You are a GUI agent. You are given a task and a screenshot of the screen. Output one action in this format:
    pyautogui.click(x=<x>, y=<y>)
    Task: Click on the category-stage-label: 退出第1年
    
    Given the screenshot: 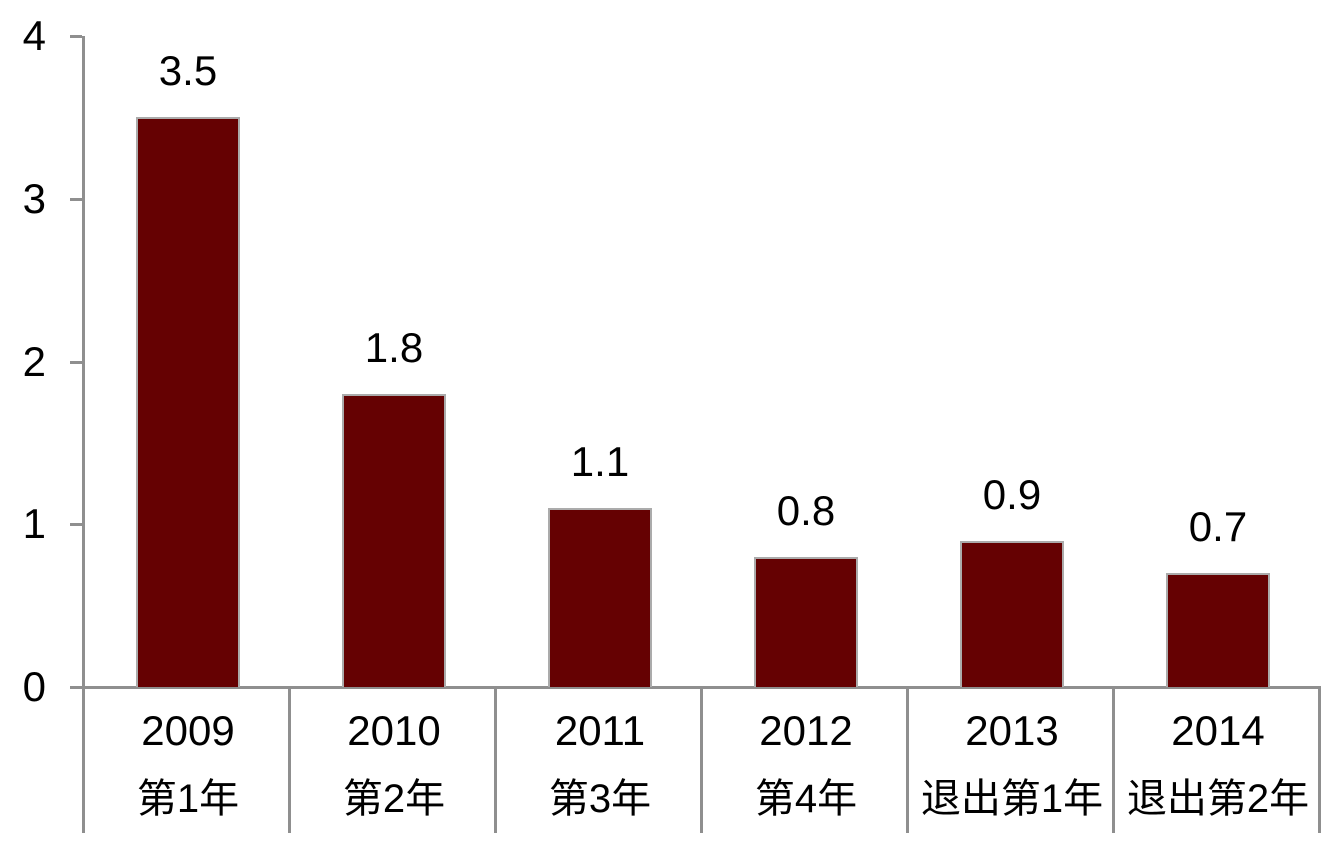 What is the action you would take?
    pyautogui.click(x=1012, y=799)
    